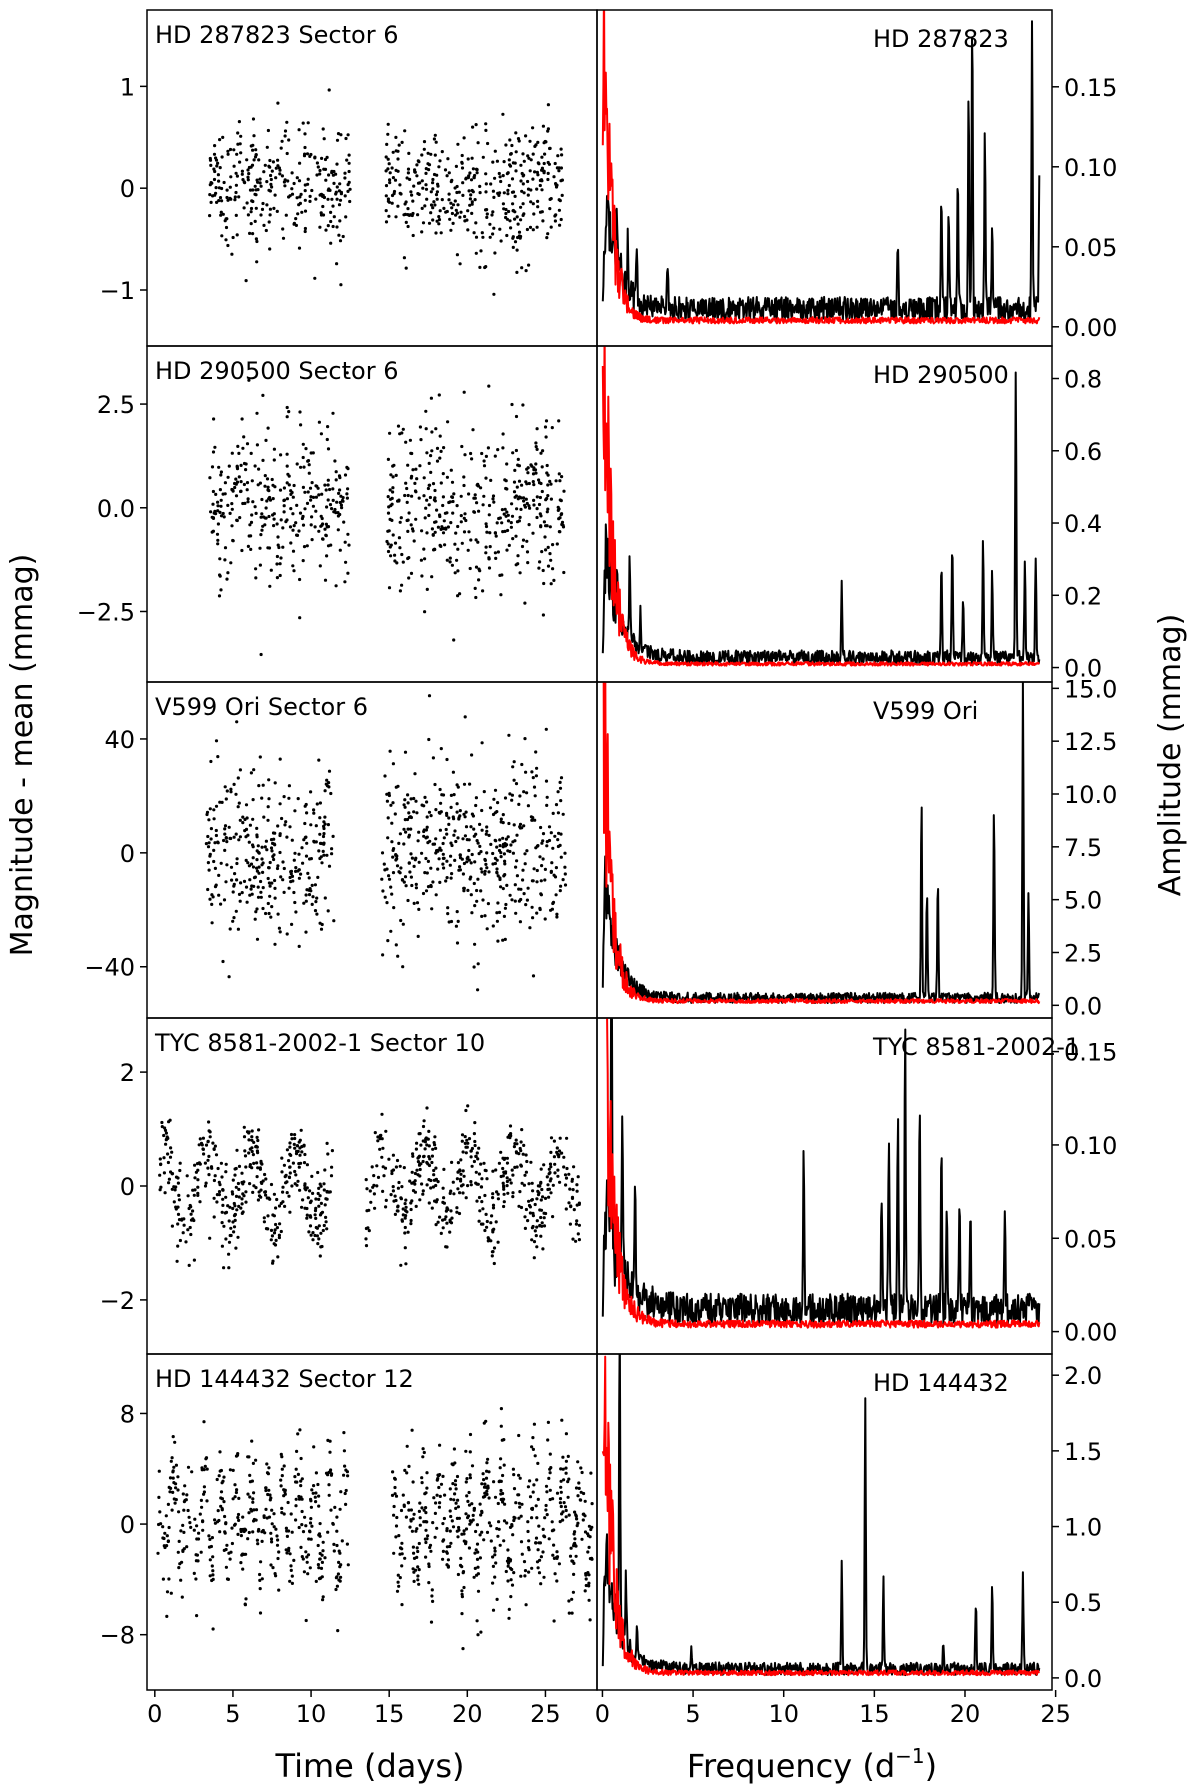  I want to click on y-tick-label-right: 1.5, so click(1083, 1452).